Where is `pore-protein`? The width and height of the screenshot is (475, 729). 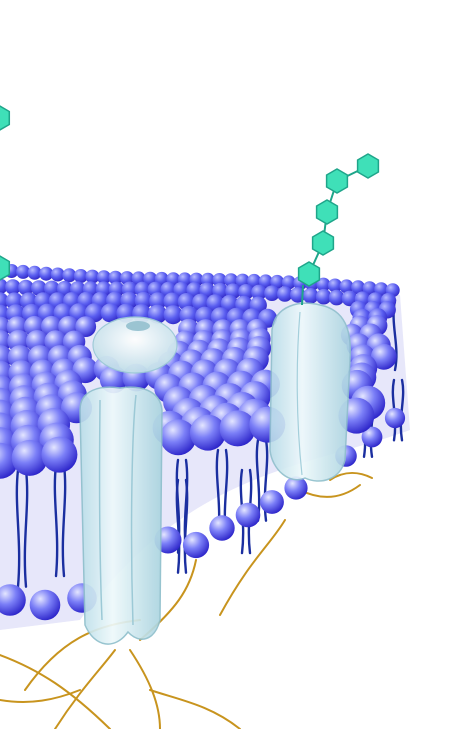
pore-protein is located at coordinates (135, 345).